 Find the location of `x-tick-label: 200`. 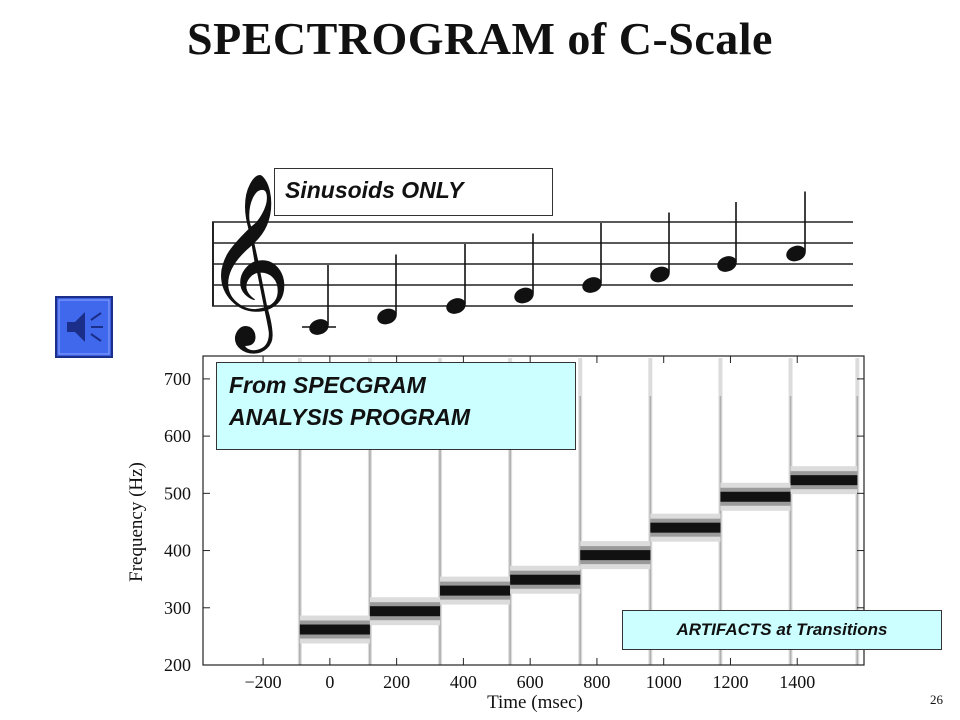

x-tick-label: 200 is located at coordinates (396, 682).